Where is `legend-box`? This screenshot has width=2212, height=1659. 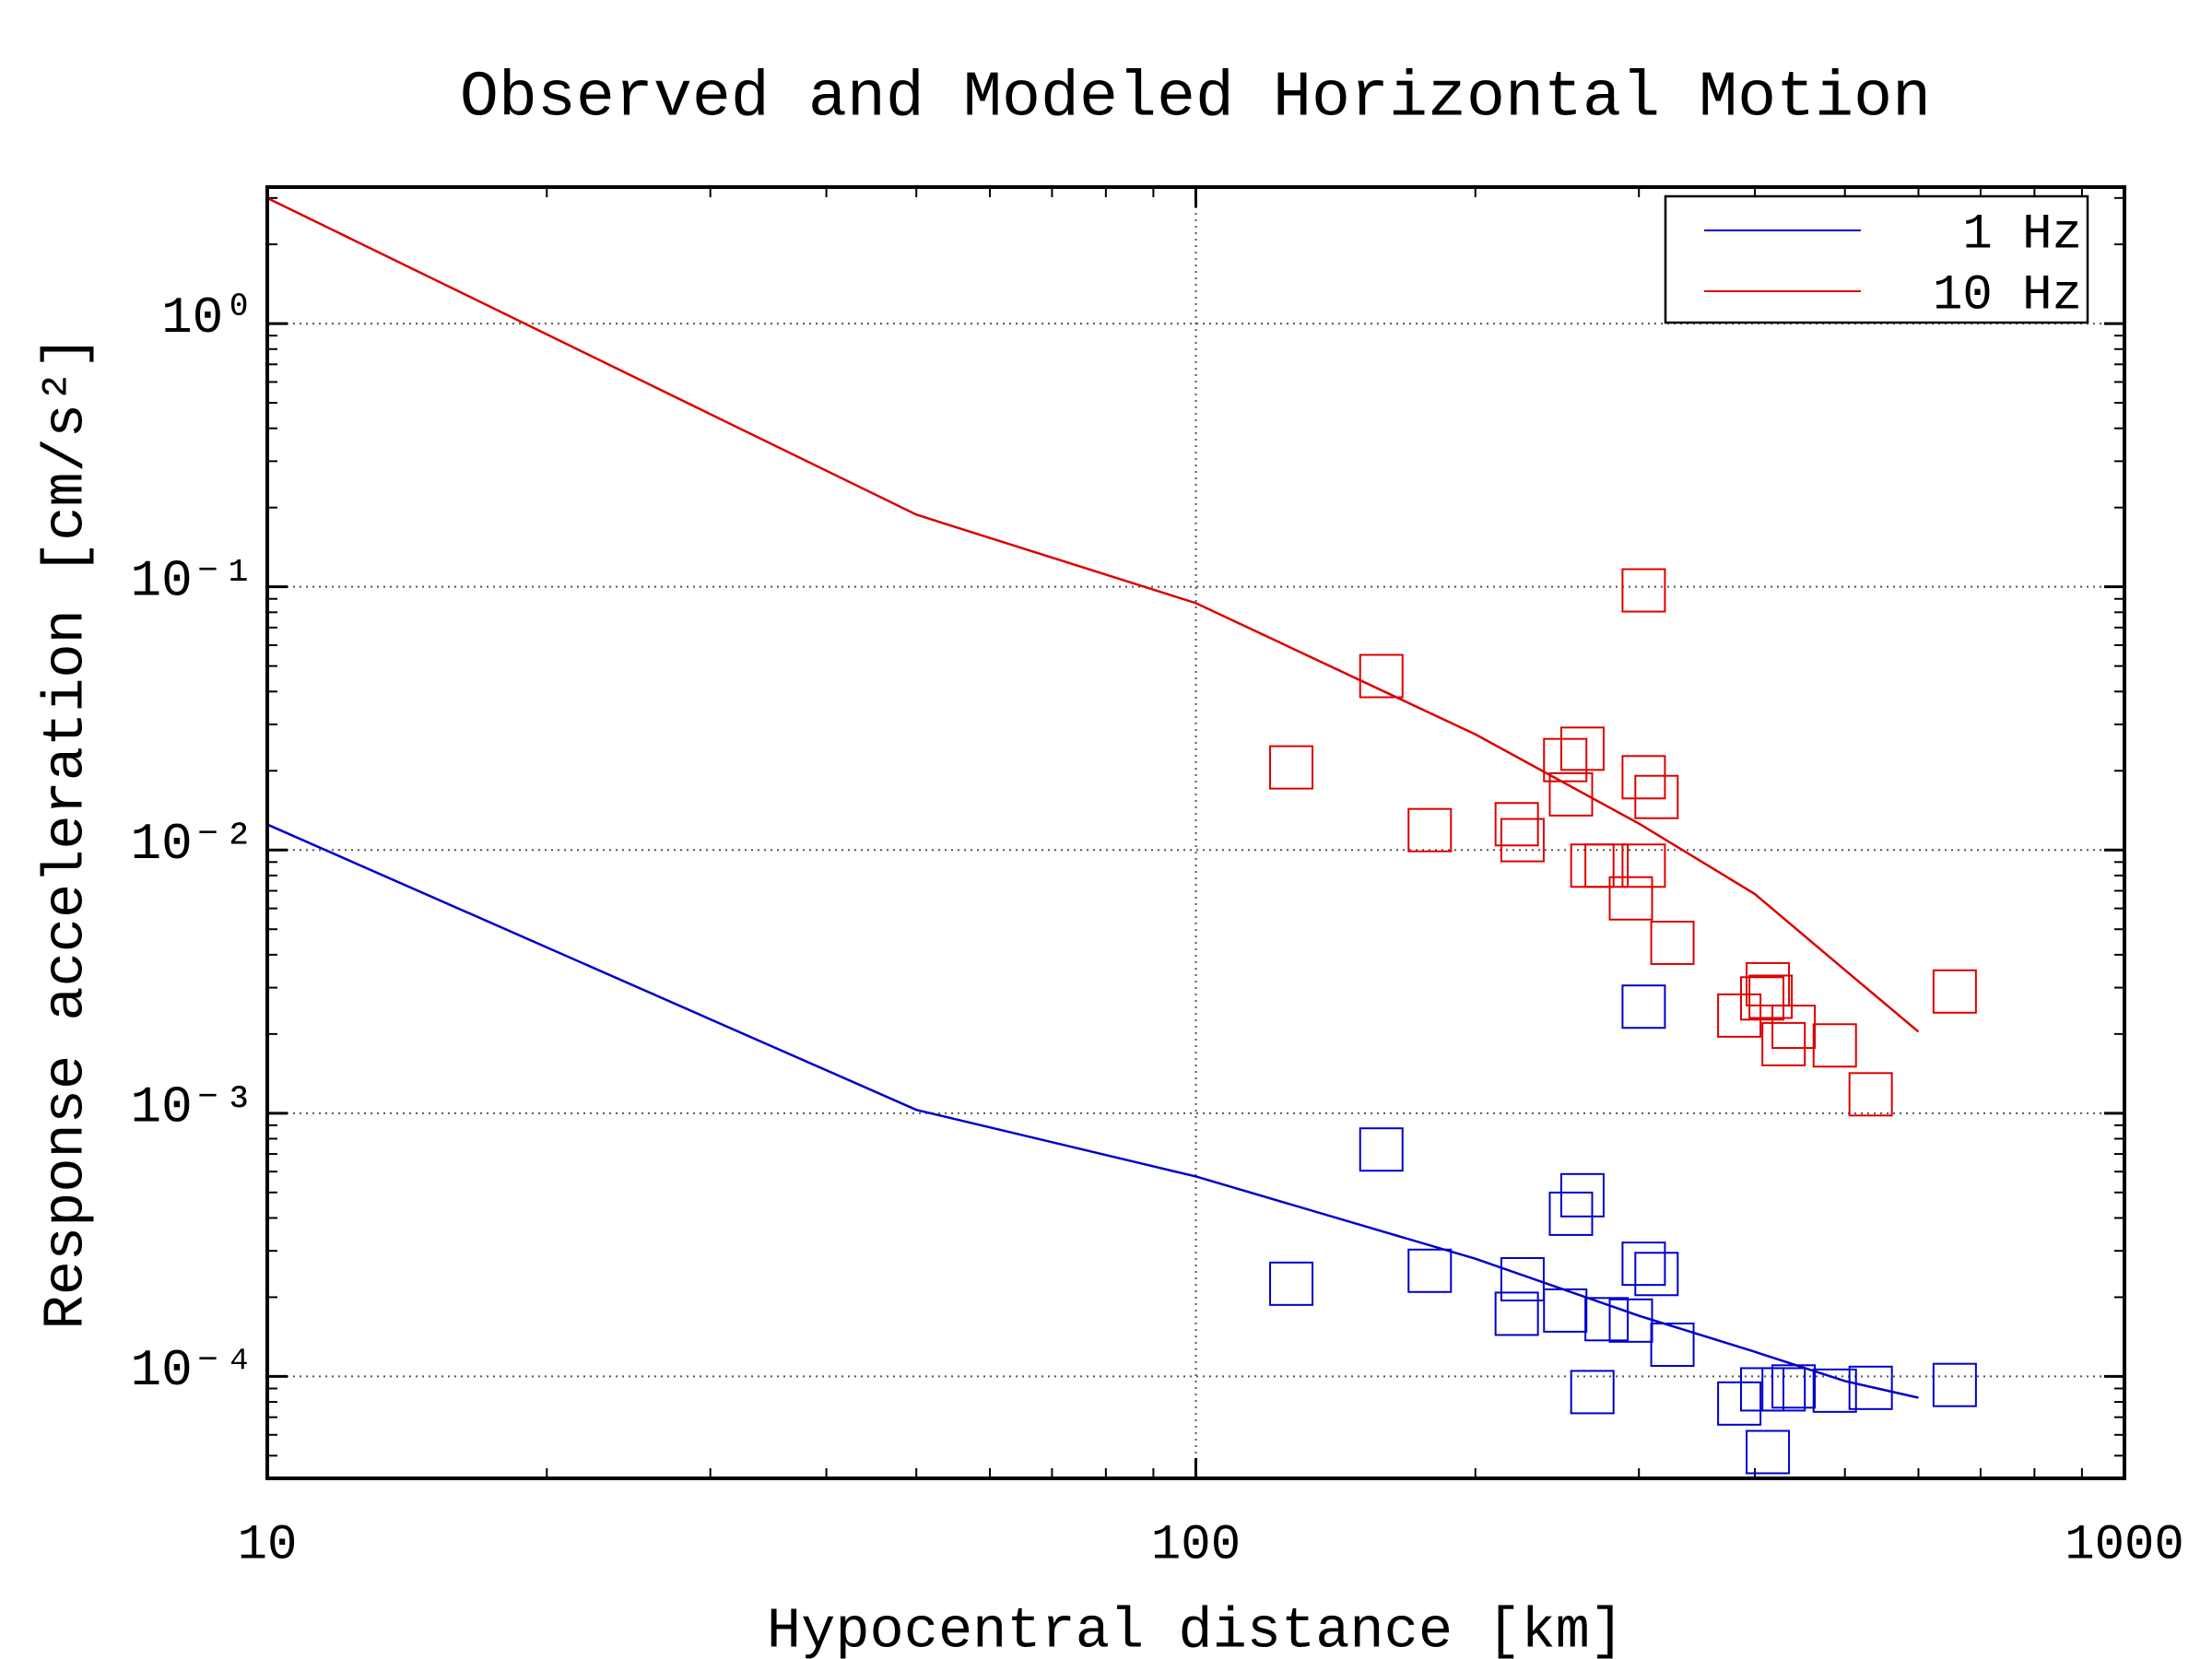
legend-box is located at coordinates (1876, 259).